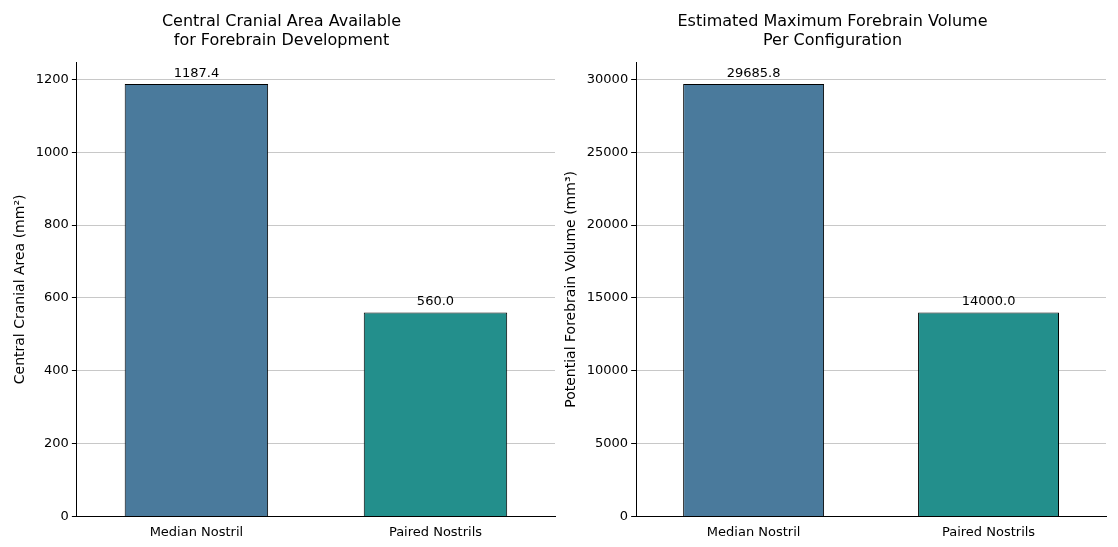 The height and width of the screenshot is (547, 1118). I want to click on data-label: 1187.4, so click(196, 72).